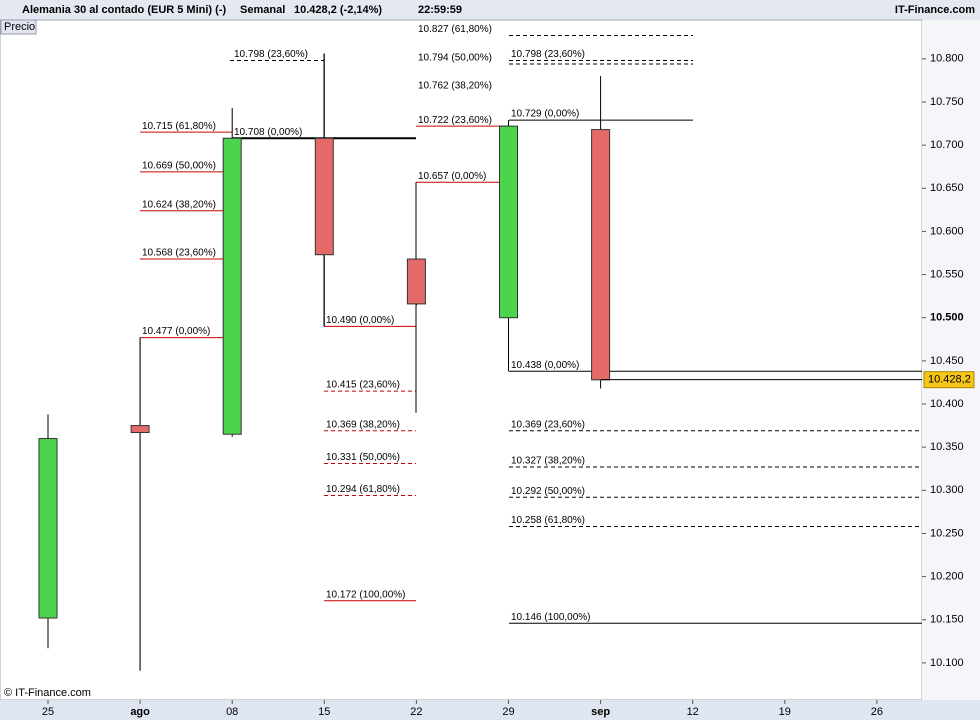 The height and width of the screenshot is (720, 980). I want to click on fib-label: 10.477 (0,00%), so click(176, 331).